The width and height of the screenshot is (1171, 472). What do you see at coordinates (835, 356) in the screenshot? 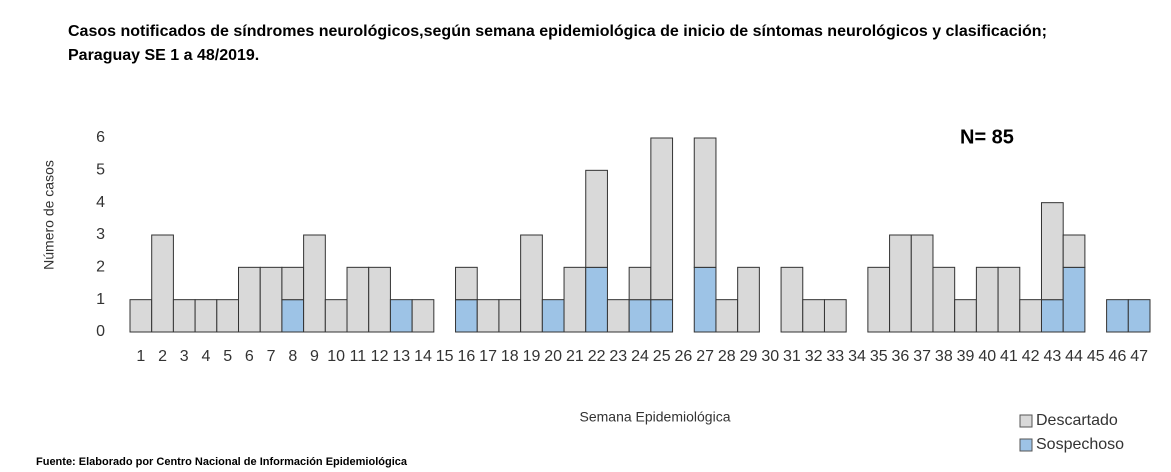
I see `x-tick-label: 33` at bounding box center [835, 356].